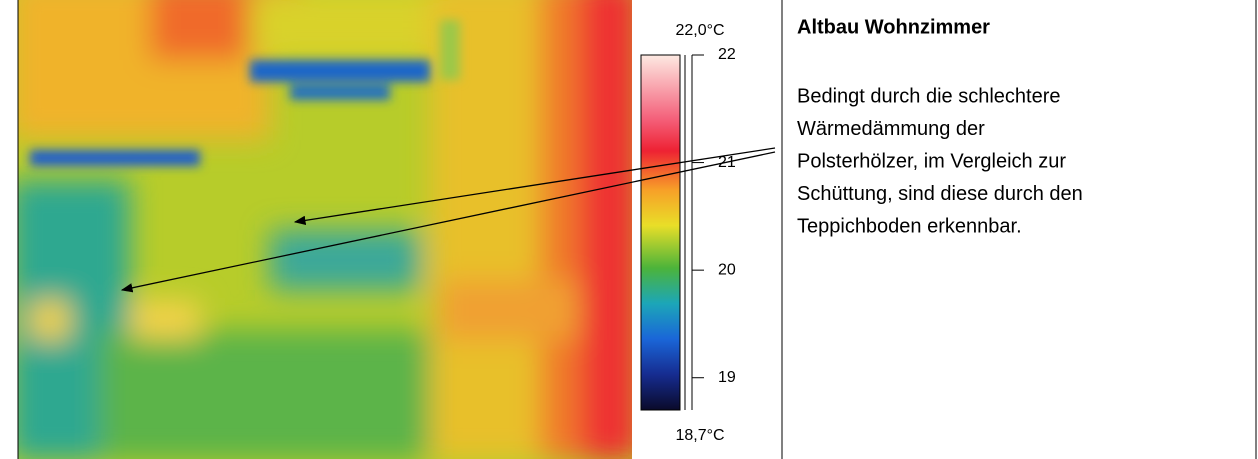  What do you see at coordinates (534, 186) in the screenshot?
I see `arrow` at bounding box center [534, 186].